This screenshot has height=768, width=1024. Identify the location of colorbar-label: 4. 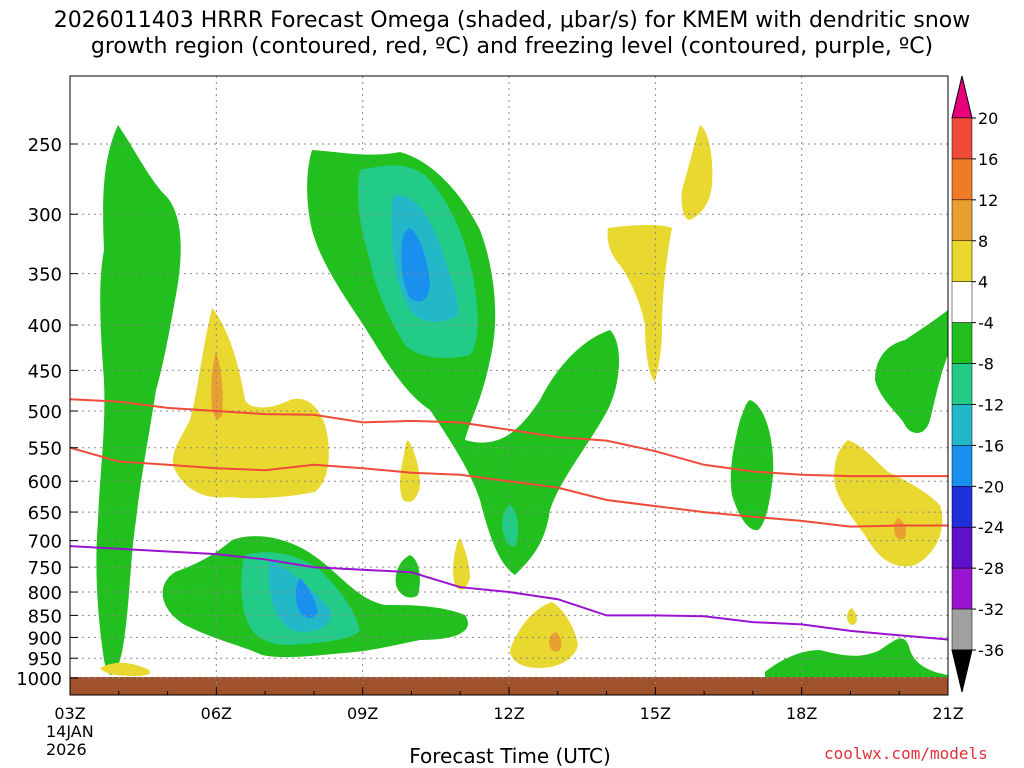
(983, 282).